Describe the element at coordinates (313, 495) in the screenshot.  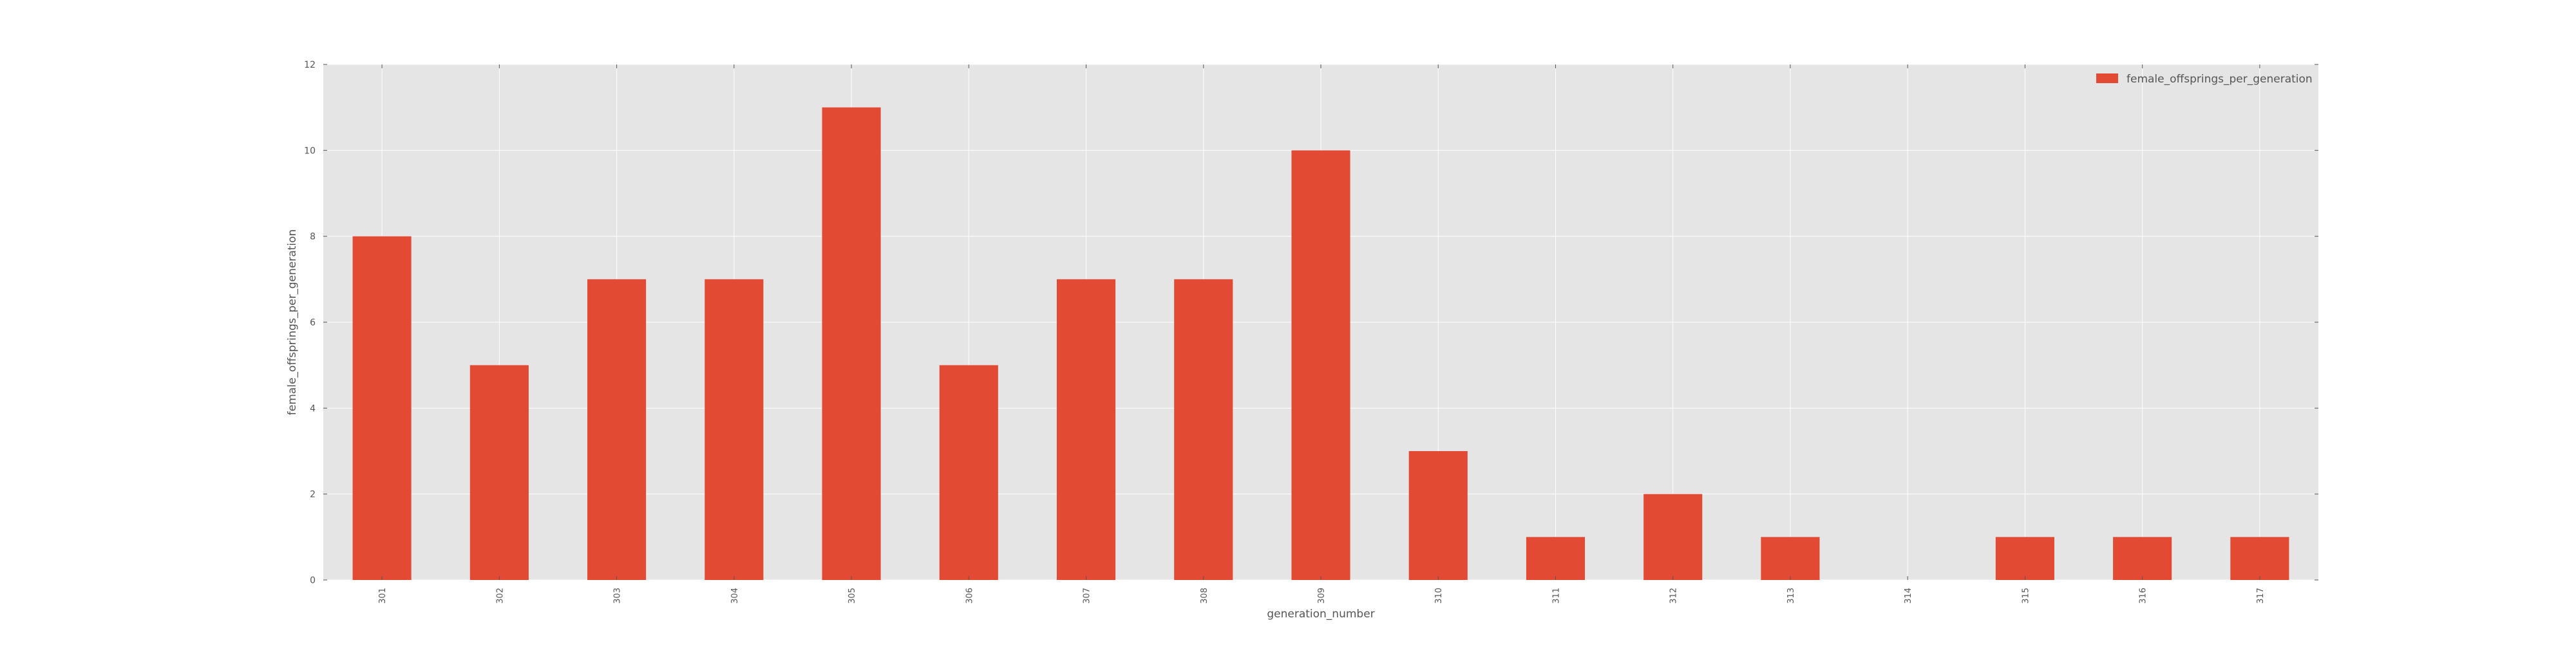
I see `y-tick-label: 2` at that location.